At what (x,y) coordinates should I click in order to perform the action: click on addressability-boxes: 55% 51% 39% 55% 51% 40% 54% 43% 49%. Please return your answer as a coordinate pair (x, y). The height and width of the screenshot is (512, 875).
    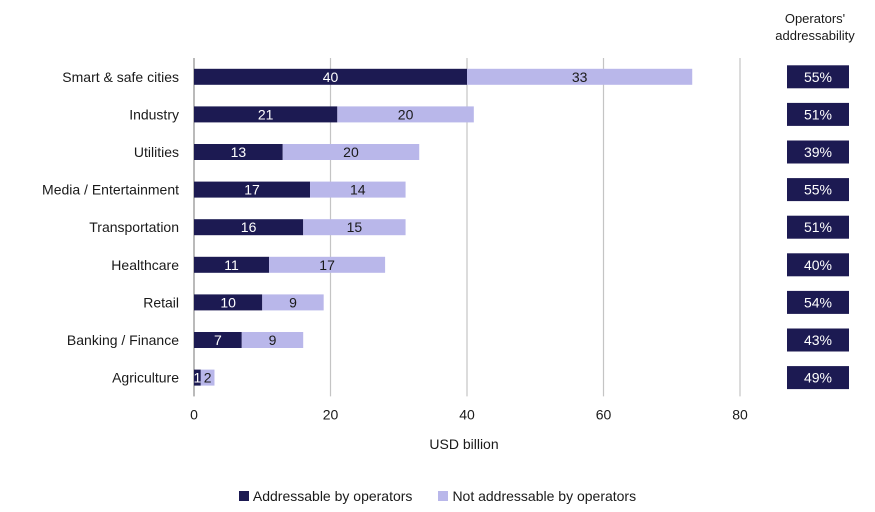
    Looking at the image, I should click on (818, 227).